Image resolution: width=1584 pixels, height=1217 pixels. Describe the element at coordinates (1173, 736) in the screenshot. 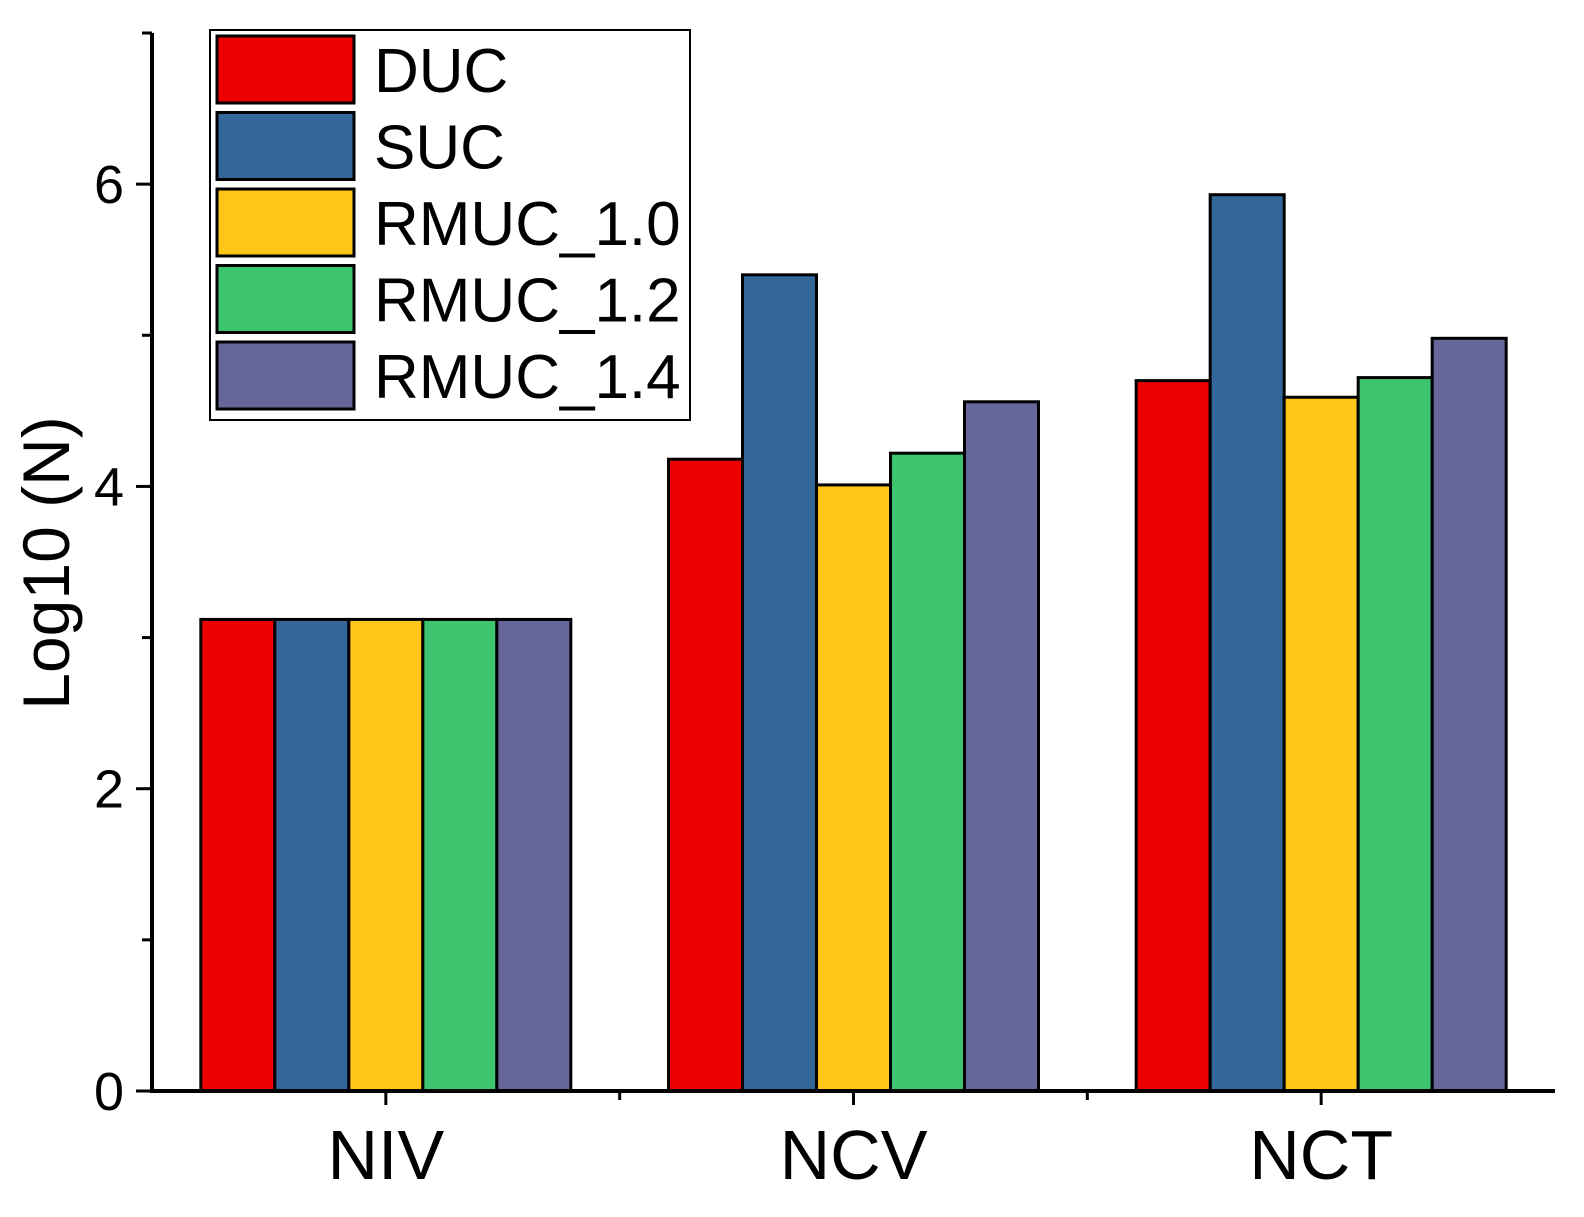

I see `bar-nct-duc` at that location.